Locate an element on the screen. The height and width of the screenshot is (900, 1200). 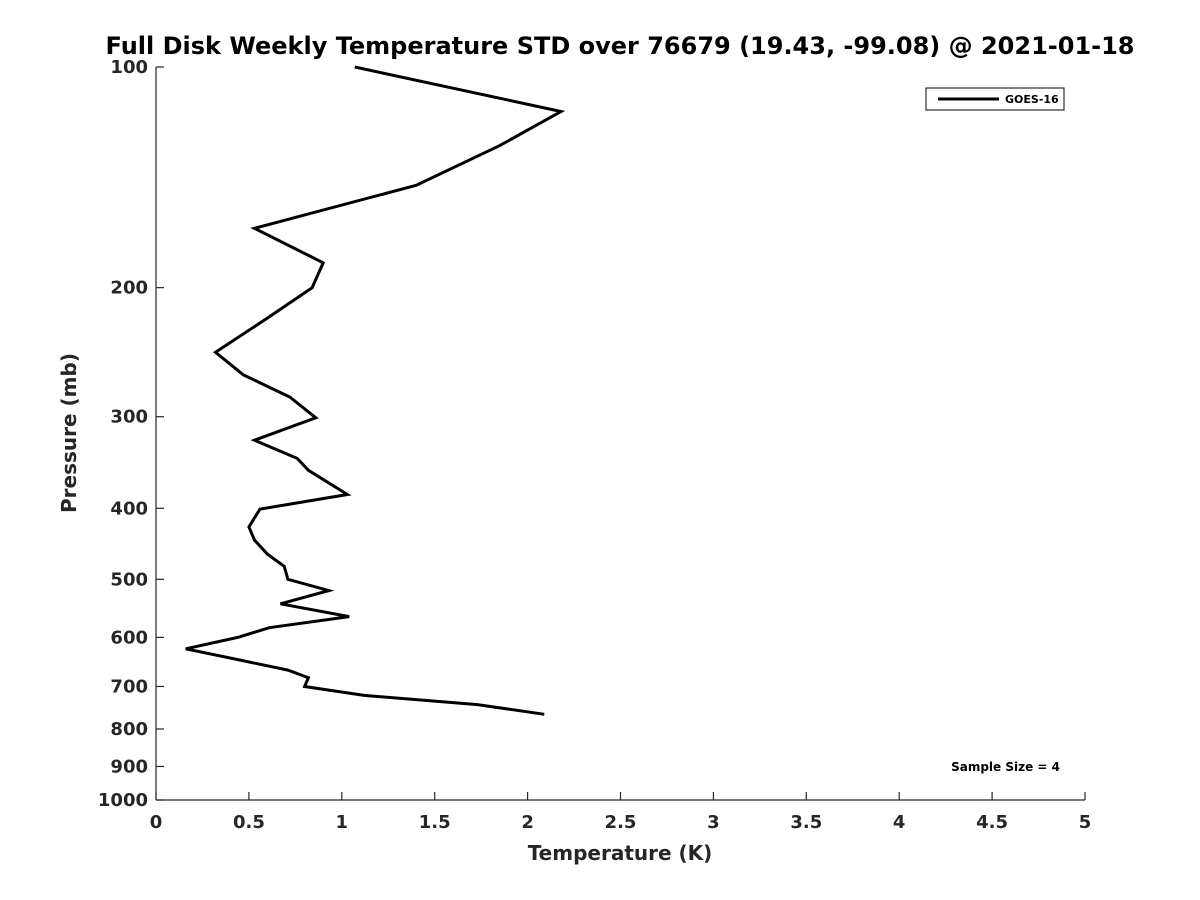
x-tick-label: 1.5 is located at coordinates (435, 822).